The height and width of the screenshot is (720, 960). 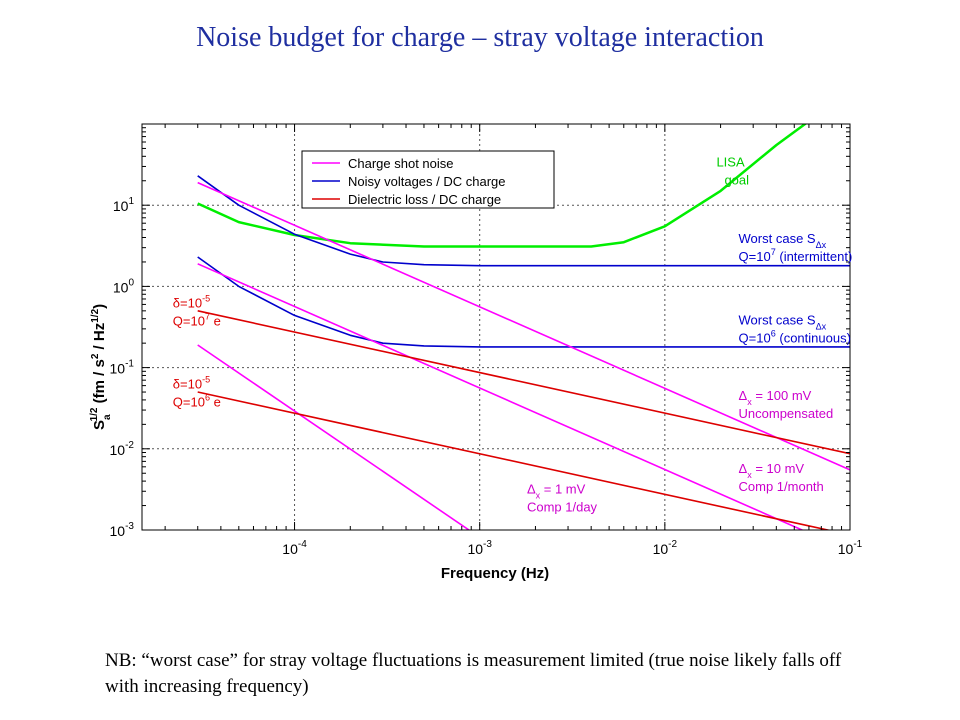 What do you see at coordinates (479, 548) in the screenshot?
I see `x-tick-label: 10⁻³` at bounding box center [479, 548].